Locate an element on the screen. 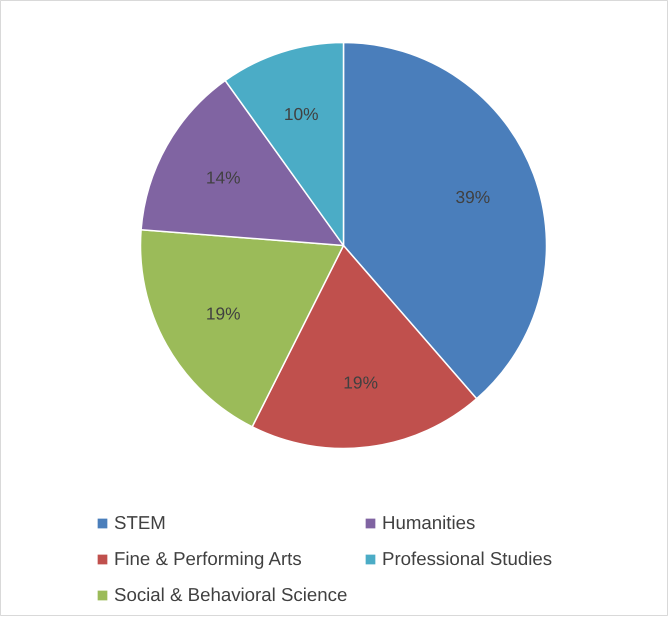 The height and width of the screenshot is (618, 670). legend-label: Professional Studies is located at coordinates (468, 559).